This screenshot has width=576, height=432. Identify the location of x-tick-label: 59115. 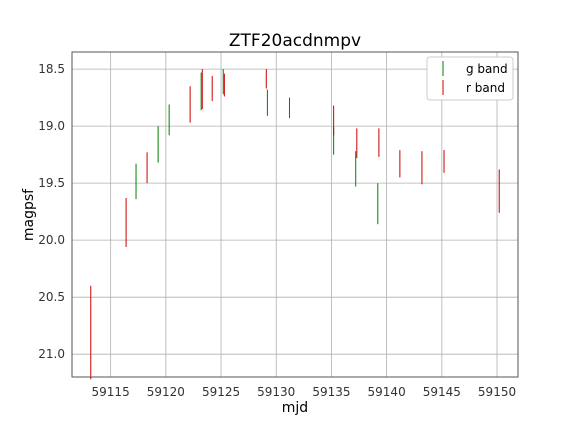
(111, 392).